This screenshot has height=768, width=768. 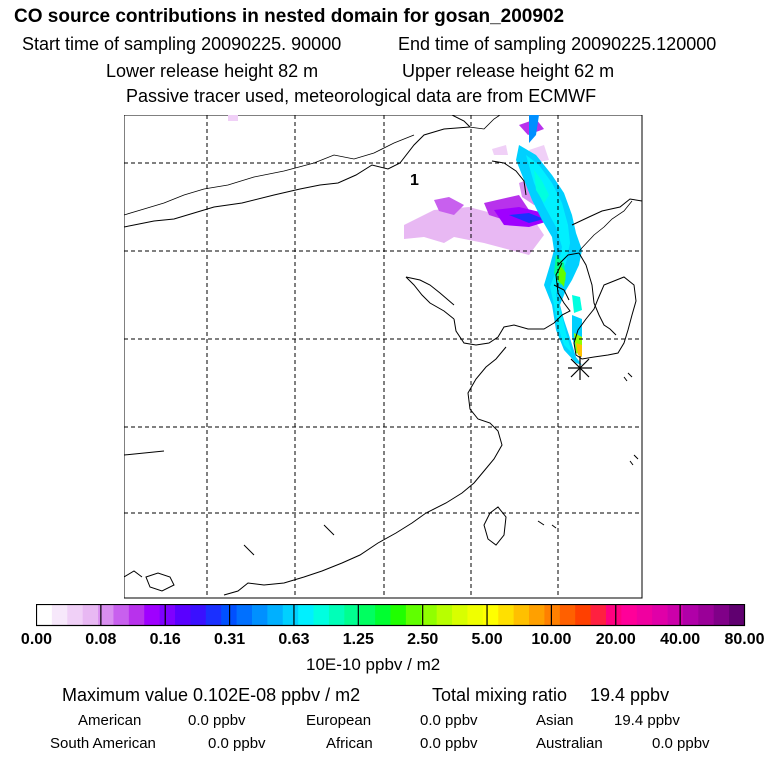 I want to click on african-value: 0.0 ppbv, so click(x=449, y=743).